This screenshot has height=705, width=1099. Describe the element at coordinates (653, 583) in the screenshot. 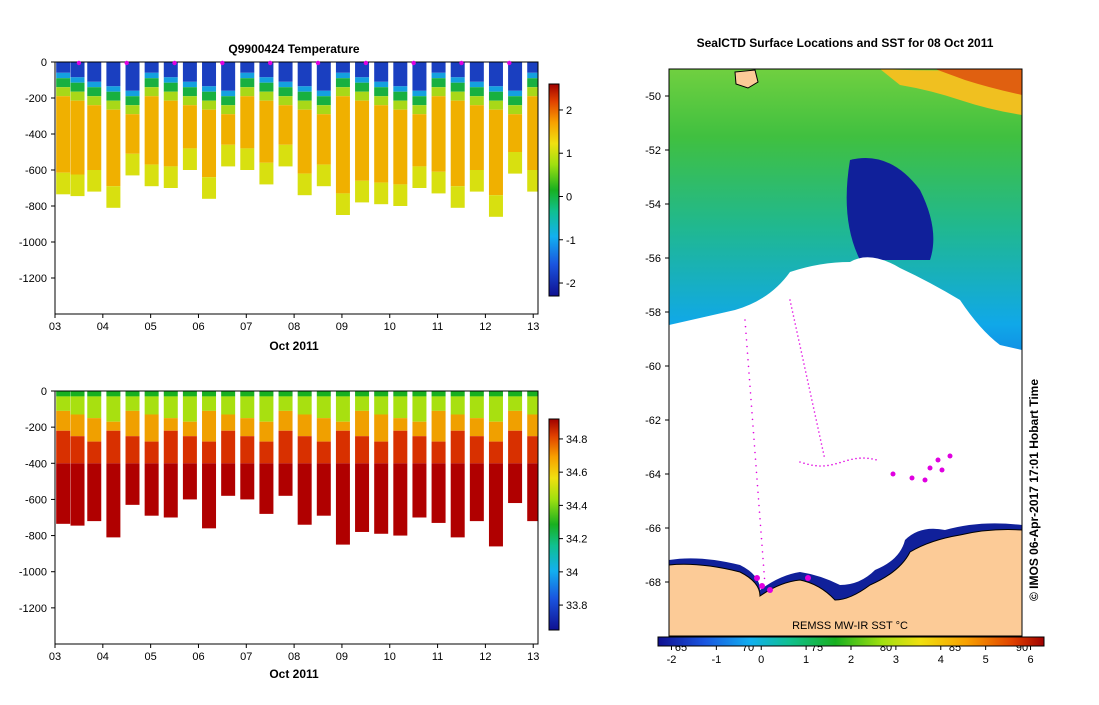

I see `map-lat-label: -68` at that location.